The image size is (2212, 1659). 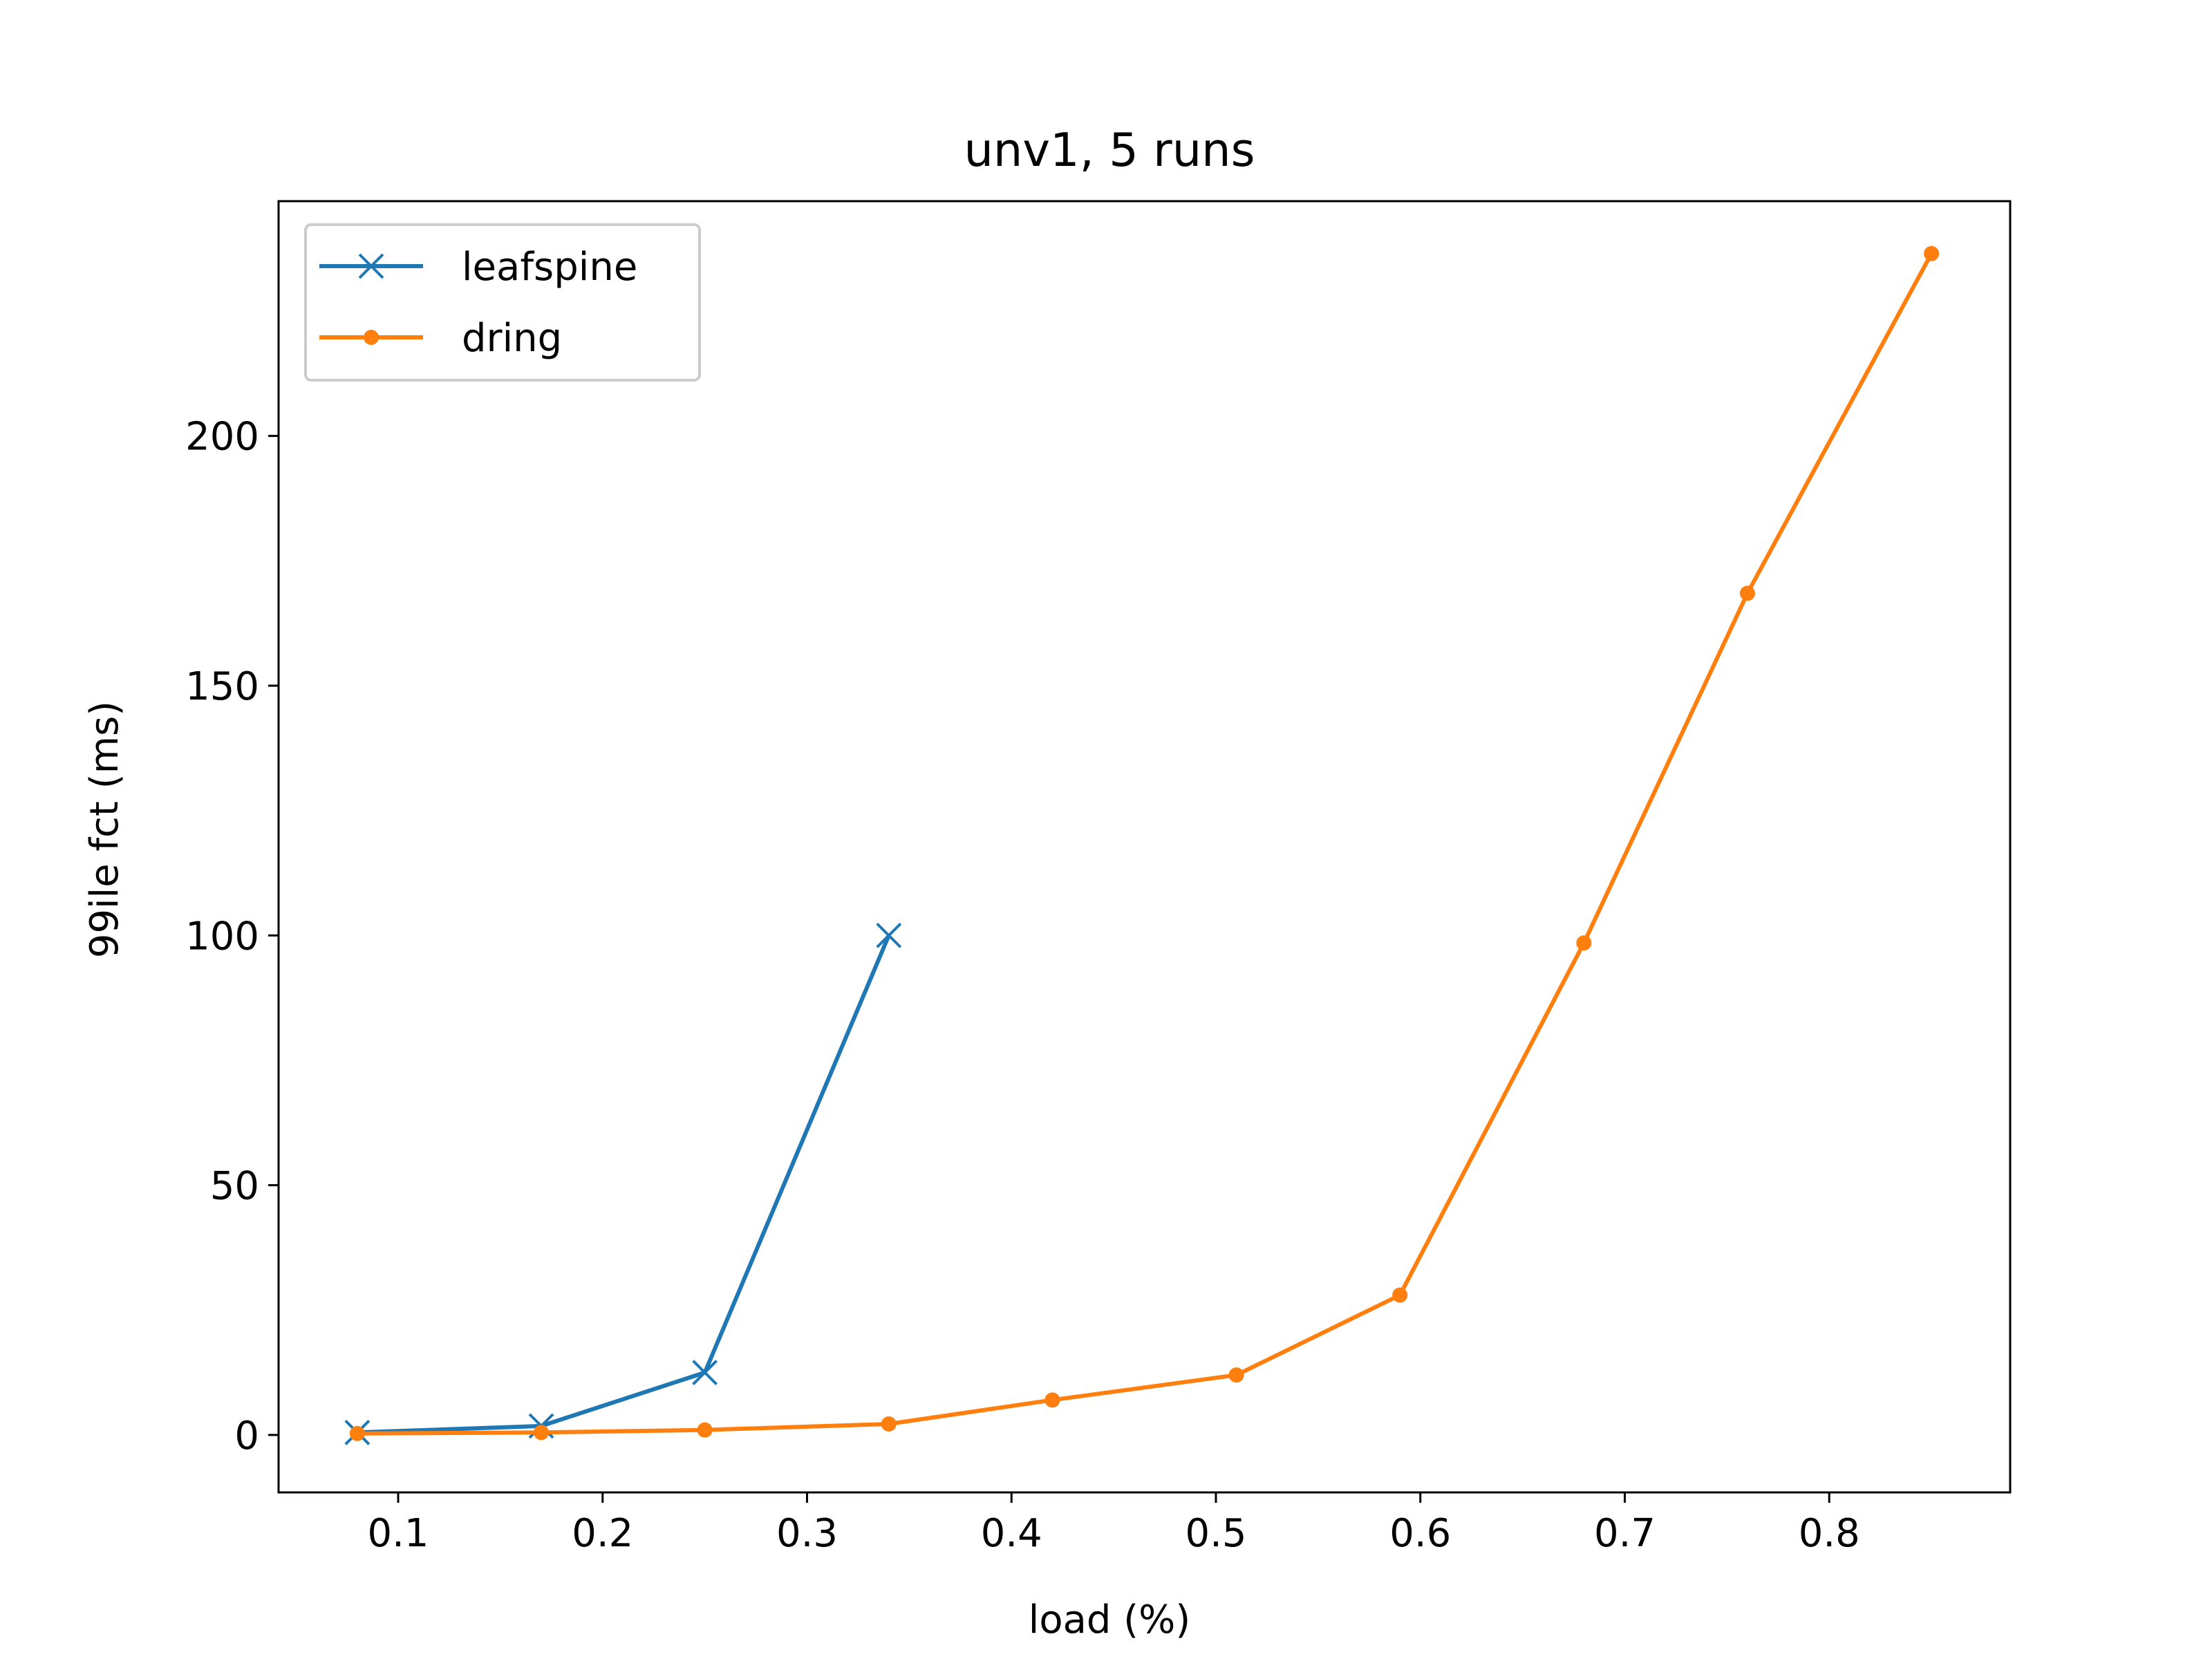 What do you see at coordinates (104, 829) in the screenshot?
I see `y-axis-label: 99ile fct (ms)` at bounding box center [104, 829].